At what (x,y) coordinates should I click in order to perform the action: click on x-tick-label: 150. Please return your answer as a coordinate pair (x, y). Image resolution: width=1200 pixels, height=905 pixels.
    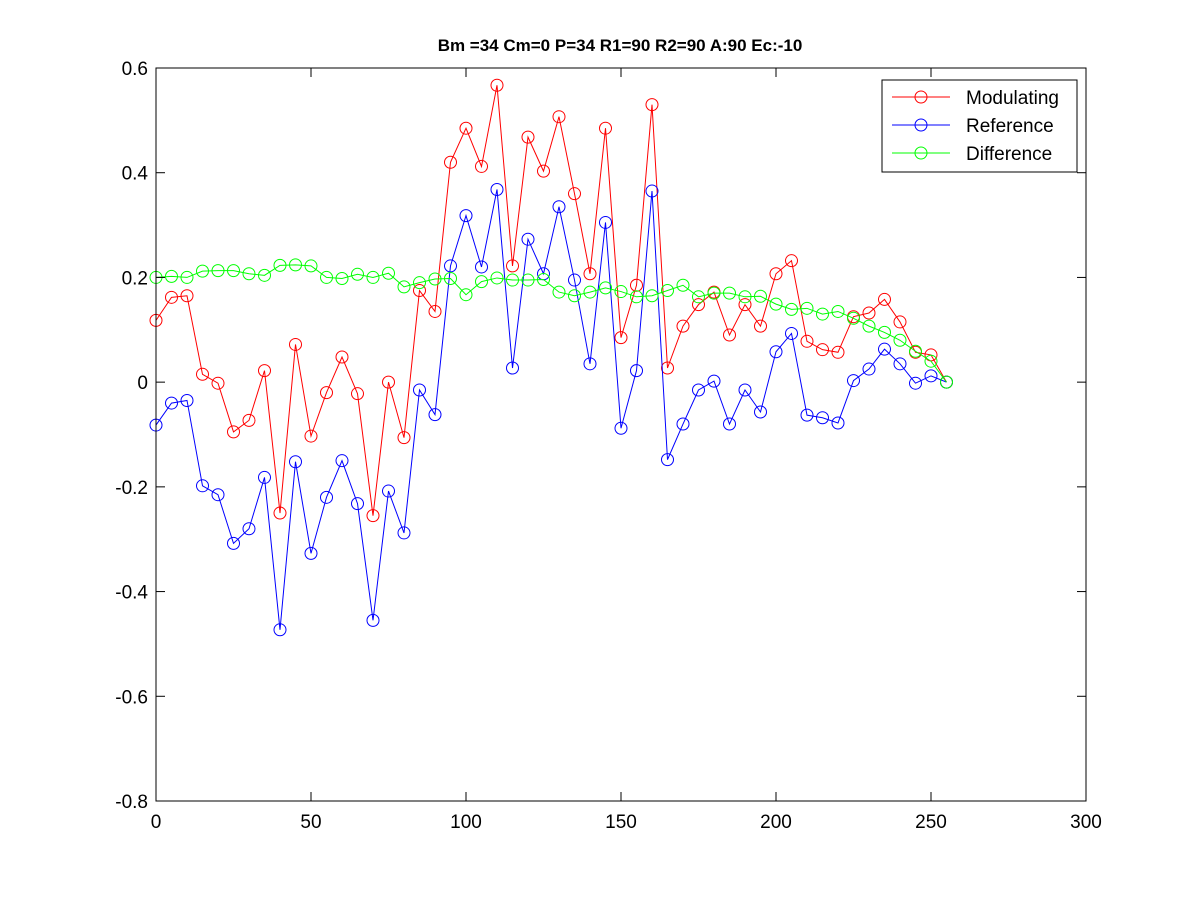
    Looking at the image, I should click on (621, 822).